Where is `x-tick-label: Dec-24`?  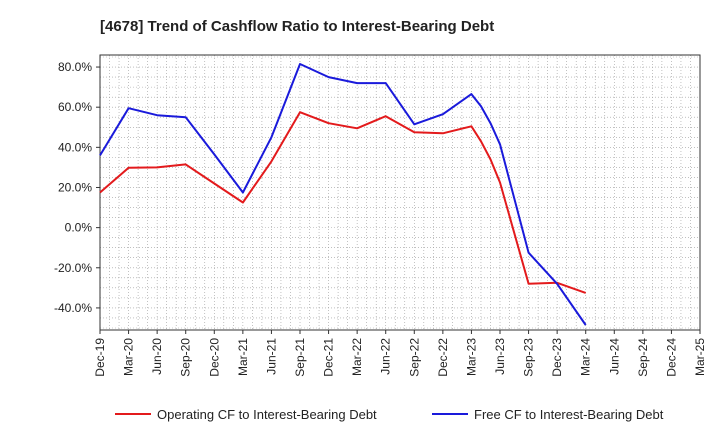
x-tick-label: Dec-24 is located at coordinates (671, 357).